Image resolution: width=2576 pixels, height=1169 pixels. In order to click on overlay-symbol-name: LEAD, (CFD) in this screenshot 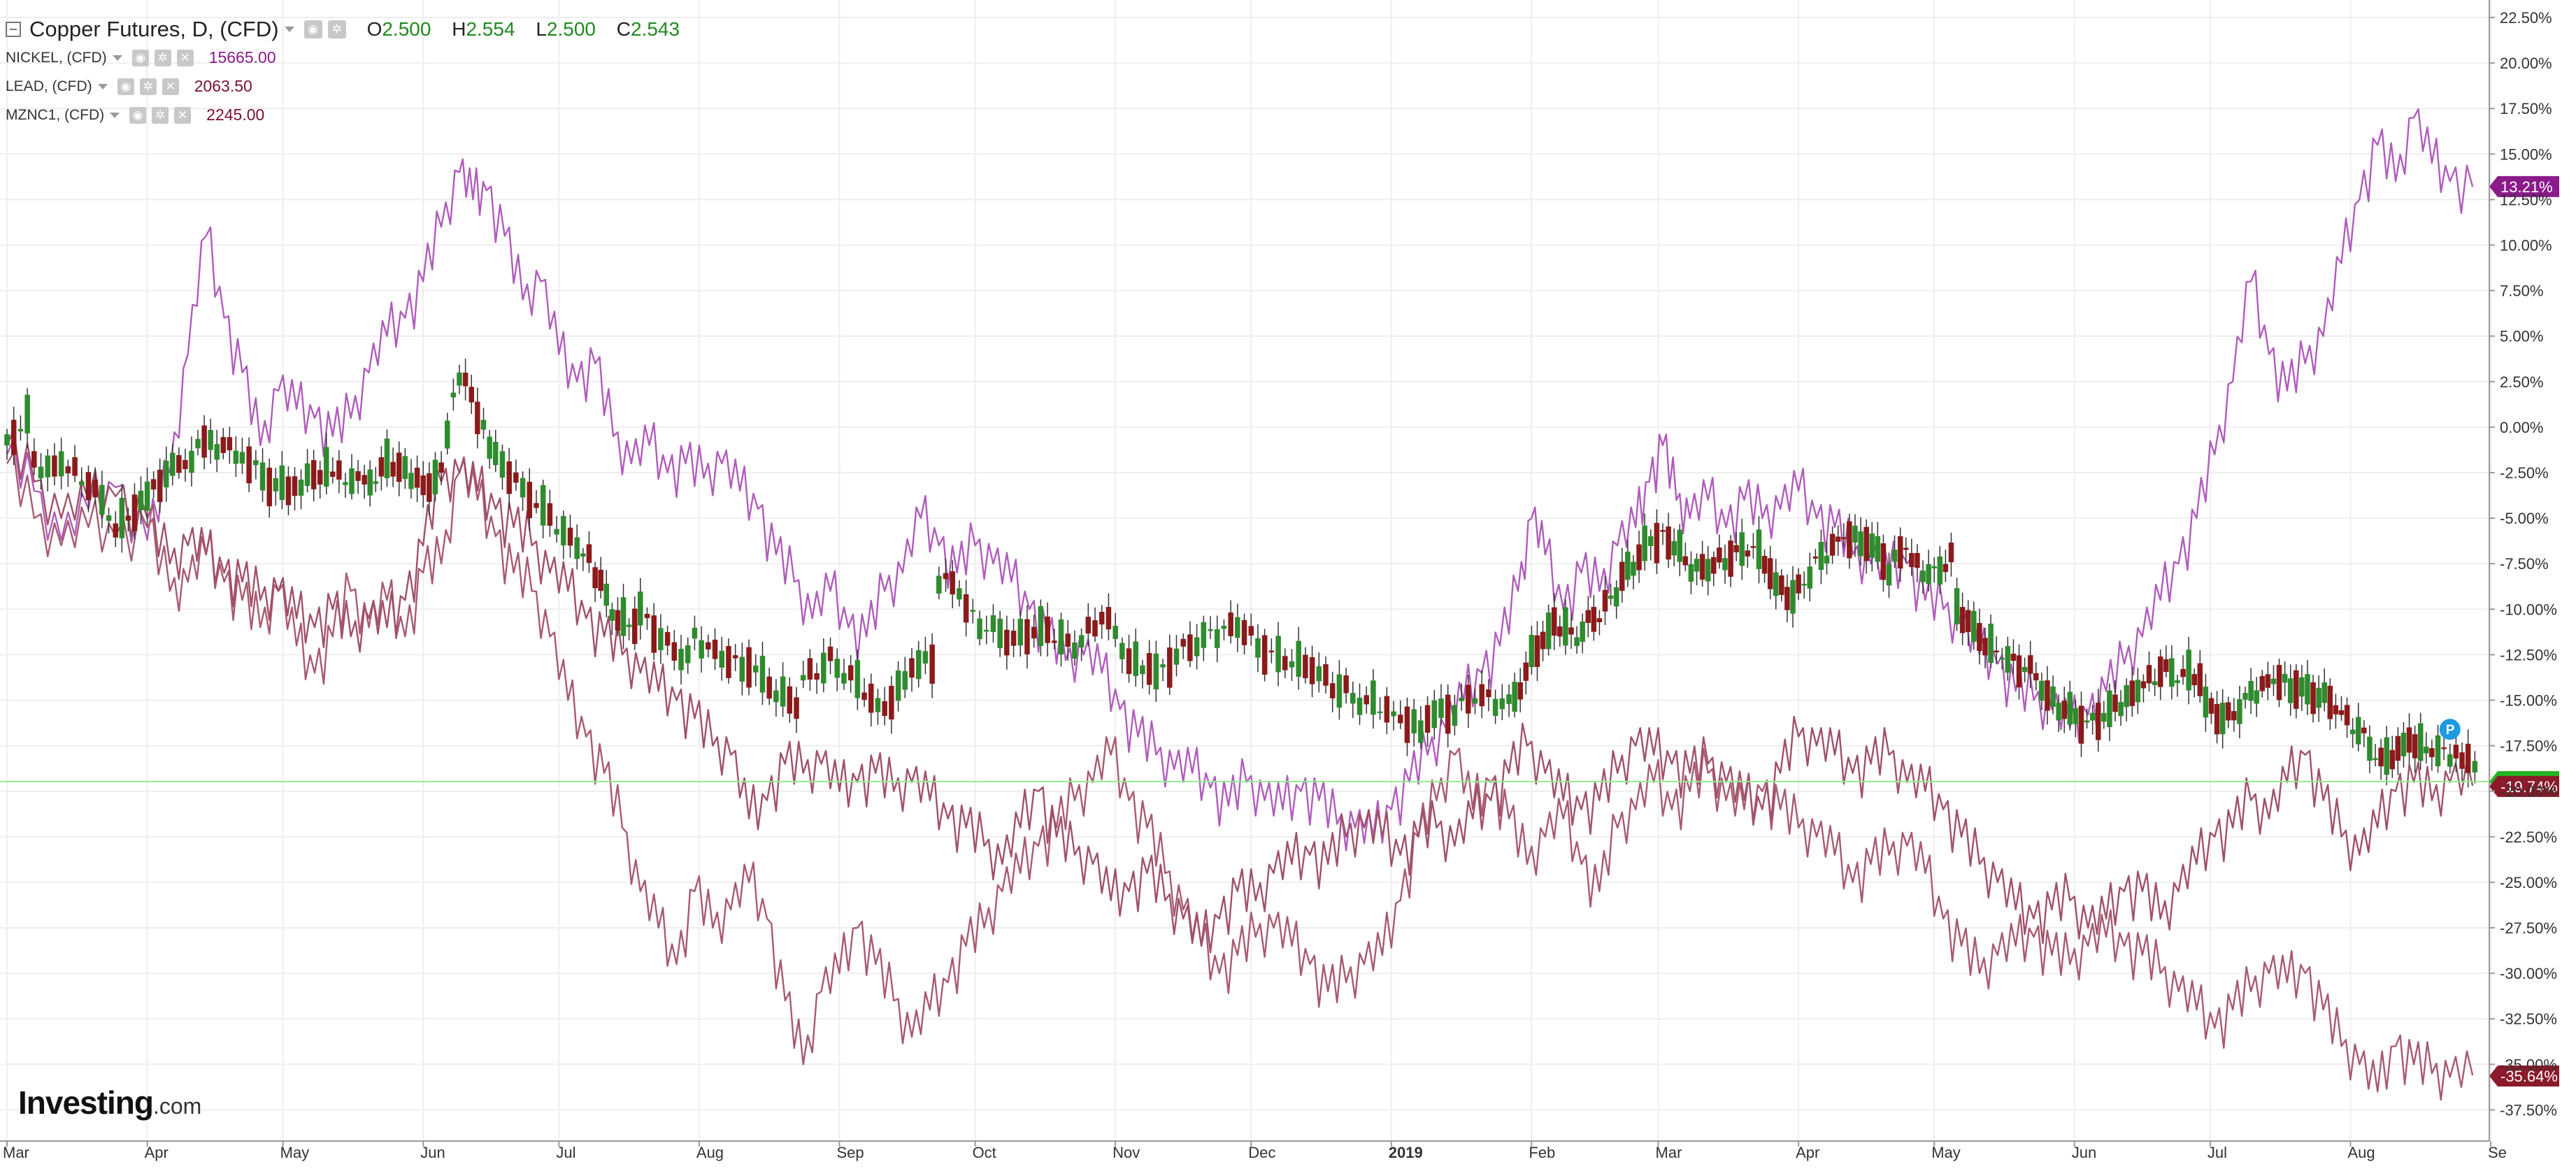, I will do `click(49, 86)`.